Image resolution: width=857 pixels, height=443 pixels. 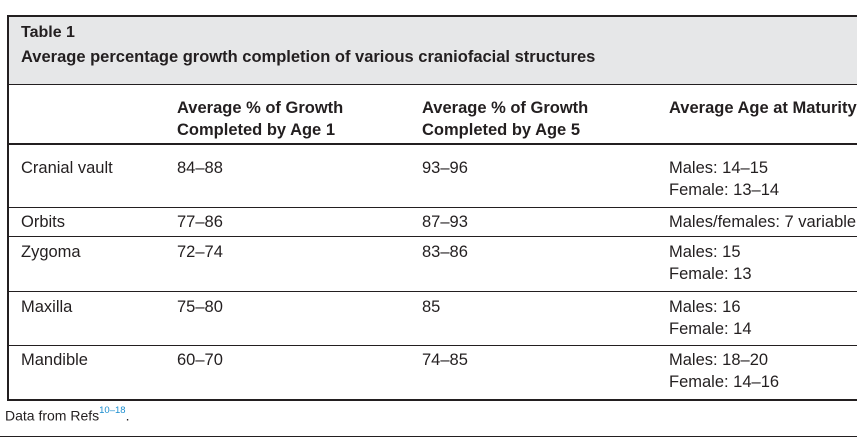 What do you see at coordinates (51, 252) in the screenshot?
I see `row-zygoma-structure: Zygoma` at bounding box center [51, 252].